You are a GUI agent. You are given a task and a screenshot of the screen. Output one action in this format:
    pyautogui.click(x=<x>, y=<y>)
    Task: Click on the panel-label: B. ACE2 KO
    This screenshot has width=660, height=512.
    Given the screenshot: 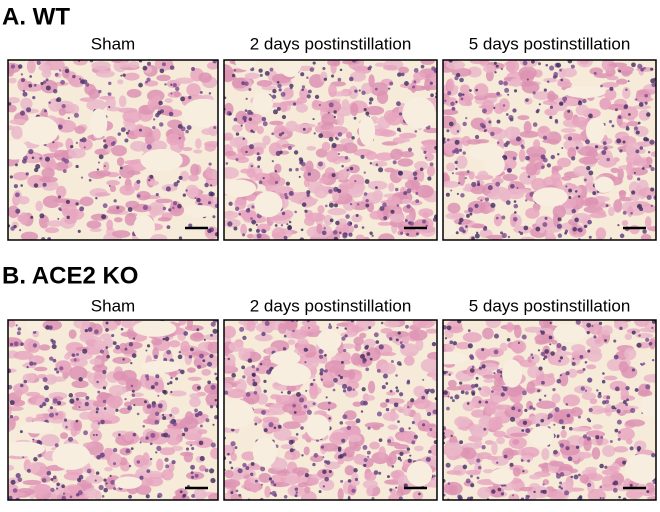 What is the action you would take?
    pyautogui.click(x=70, y=275)
    